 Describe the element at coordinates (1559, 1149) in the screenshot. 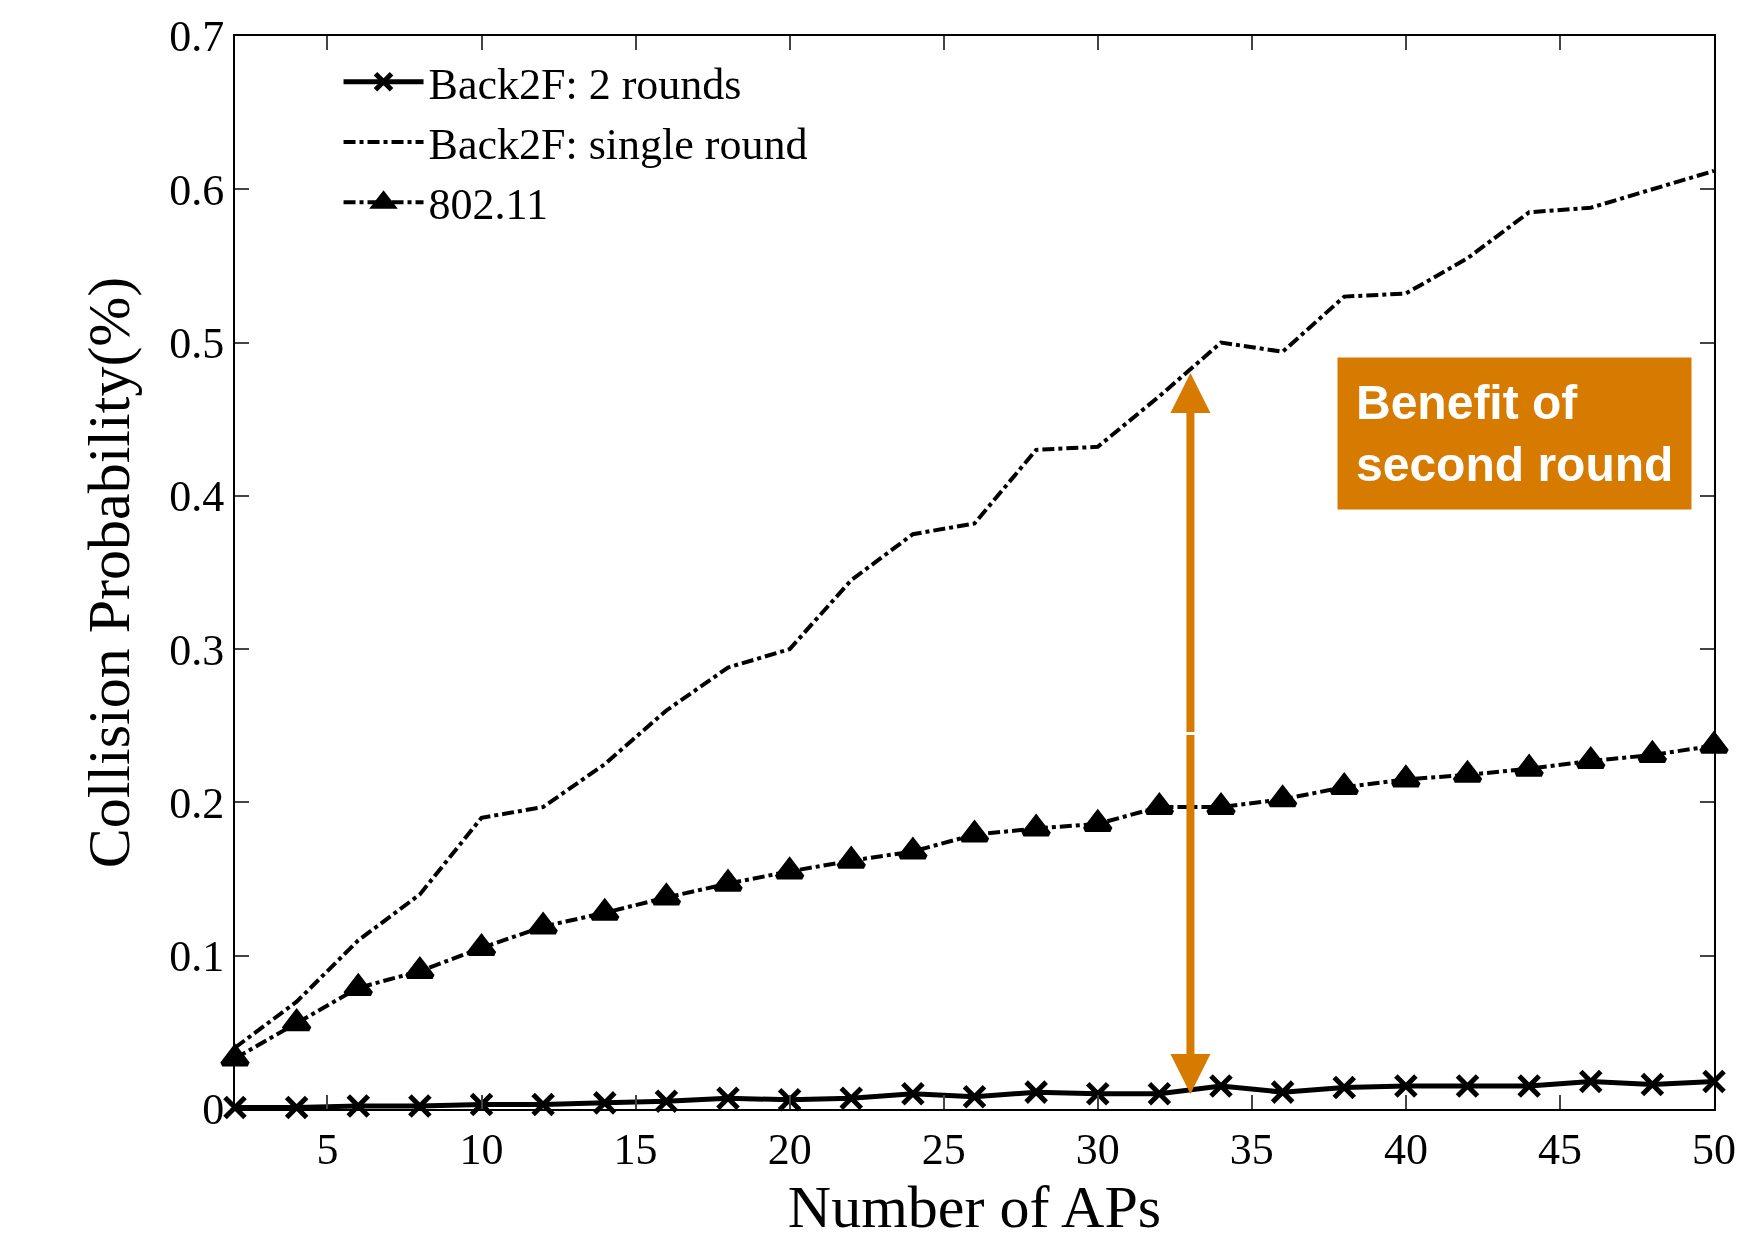

I see `x-tick-label: 45` at that location.